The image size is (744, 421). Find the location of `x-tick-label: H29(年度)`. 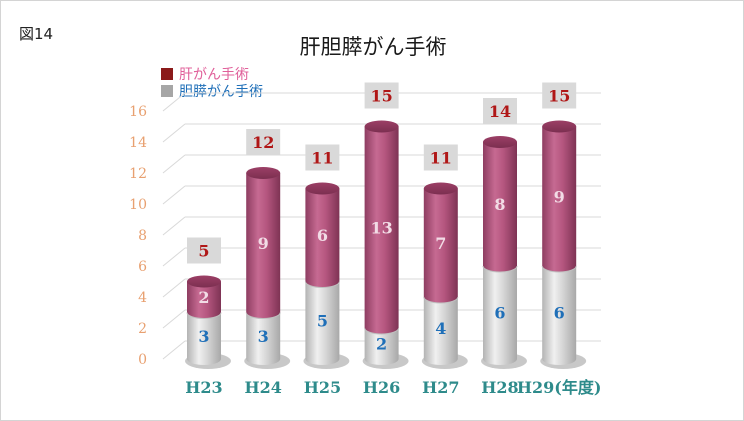

x-tick-label: H29(年度) is located at coordinates (559, 387).